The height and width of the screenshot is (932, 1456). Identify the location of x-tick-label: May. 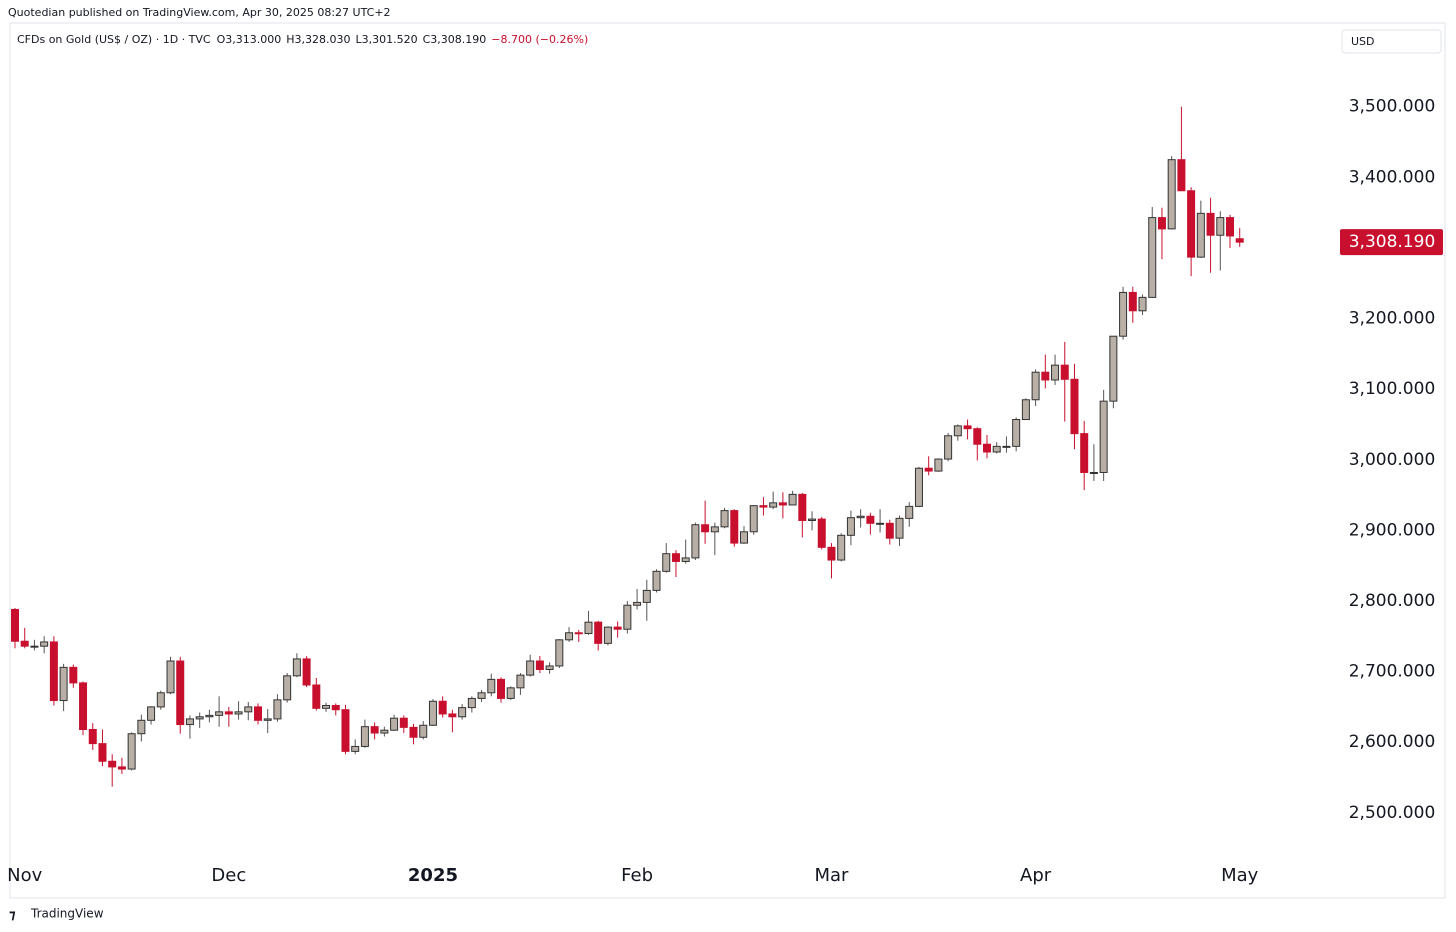
(1240, 875).